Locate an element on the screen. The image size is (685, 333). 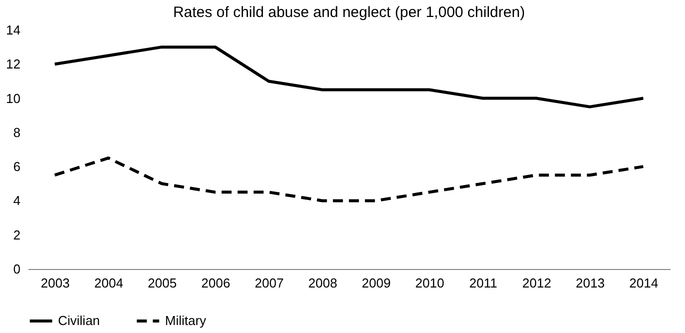
legend-label: Military is located at coordinates (186, 320).